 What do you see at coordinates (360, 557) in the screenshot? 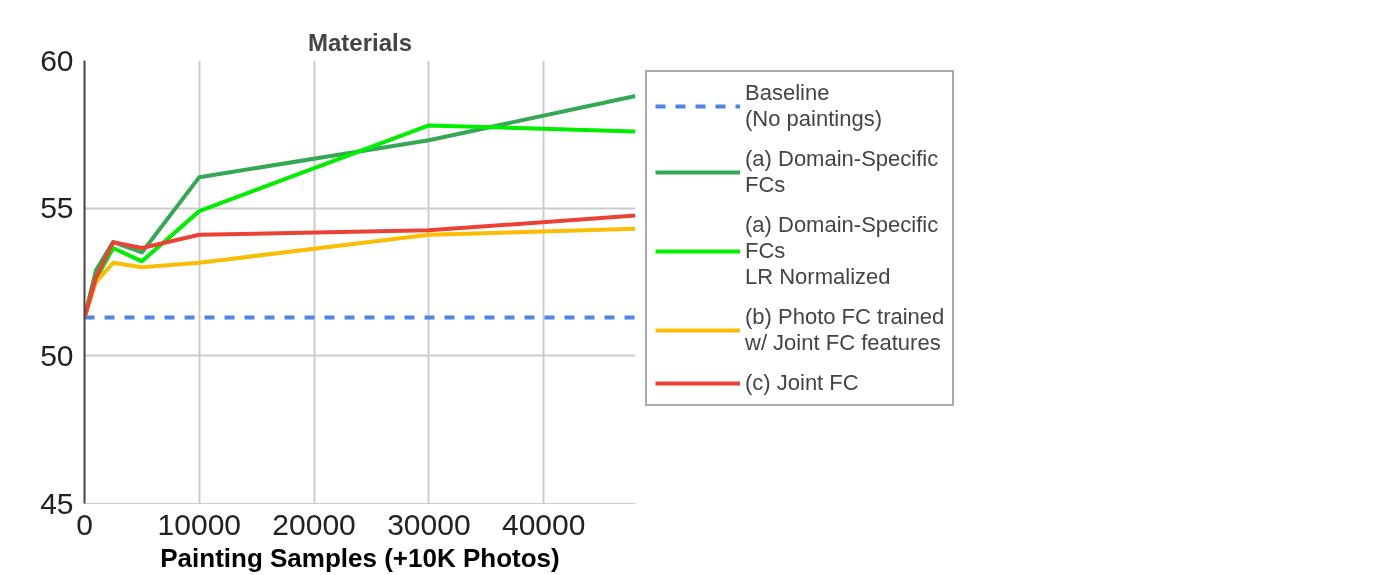
I see `x-axis-title: Painting Samples (+10K Photos)` at bounding box center [360, 557].